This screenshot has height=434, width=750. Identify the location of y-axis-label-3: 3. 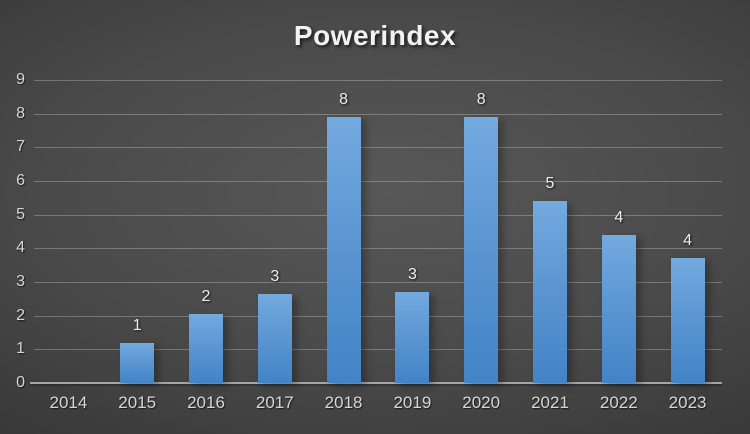
(20, 281).